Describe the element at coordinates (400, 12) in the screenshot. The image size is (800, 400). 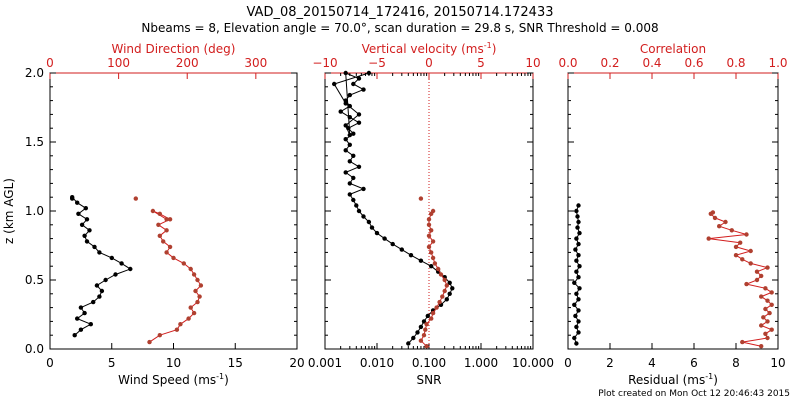
I see `figure-title-line-1: VAD_08_20150714_172416, 20150714.172433` at that location.